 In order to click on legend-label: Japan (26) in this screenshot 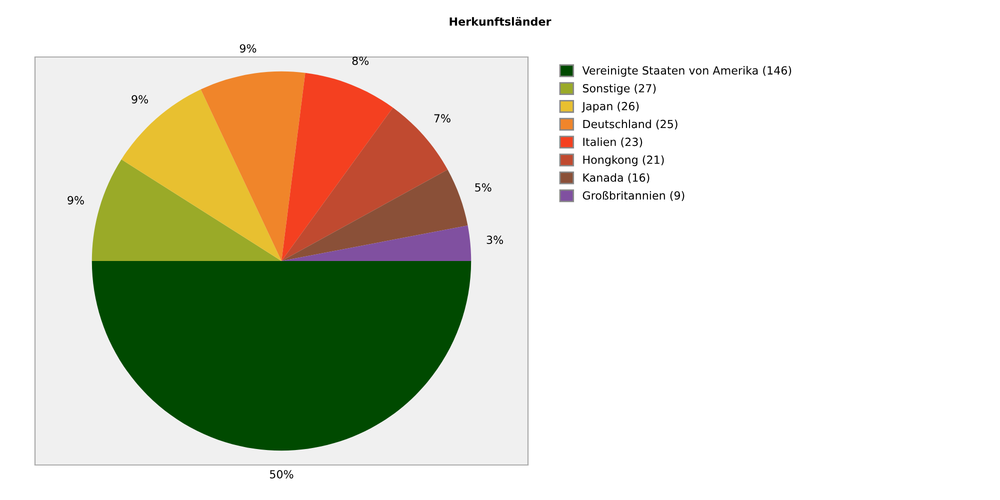, I will do `click(610, 107)`.